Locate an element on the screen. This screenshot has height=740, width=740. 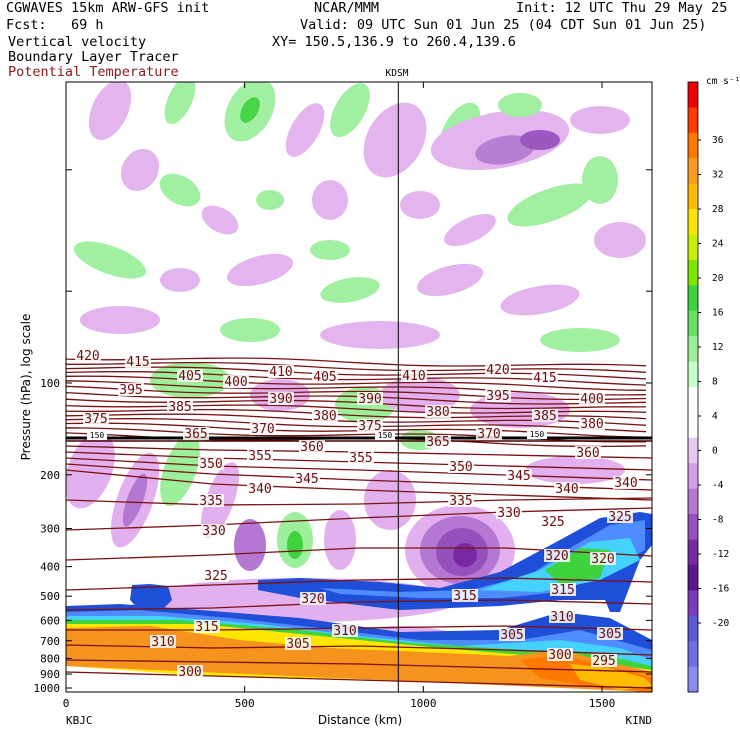
tropopause-label-bg is located at coordinates (97, 435).